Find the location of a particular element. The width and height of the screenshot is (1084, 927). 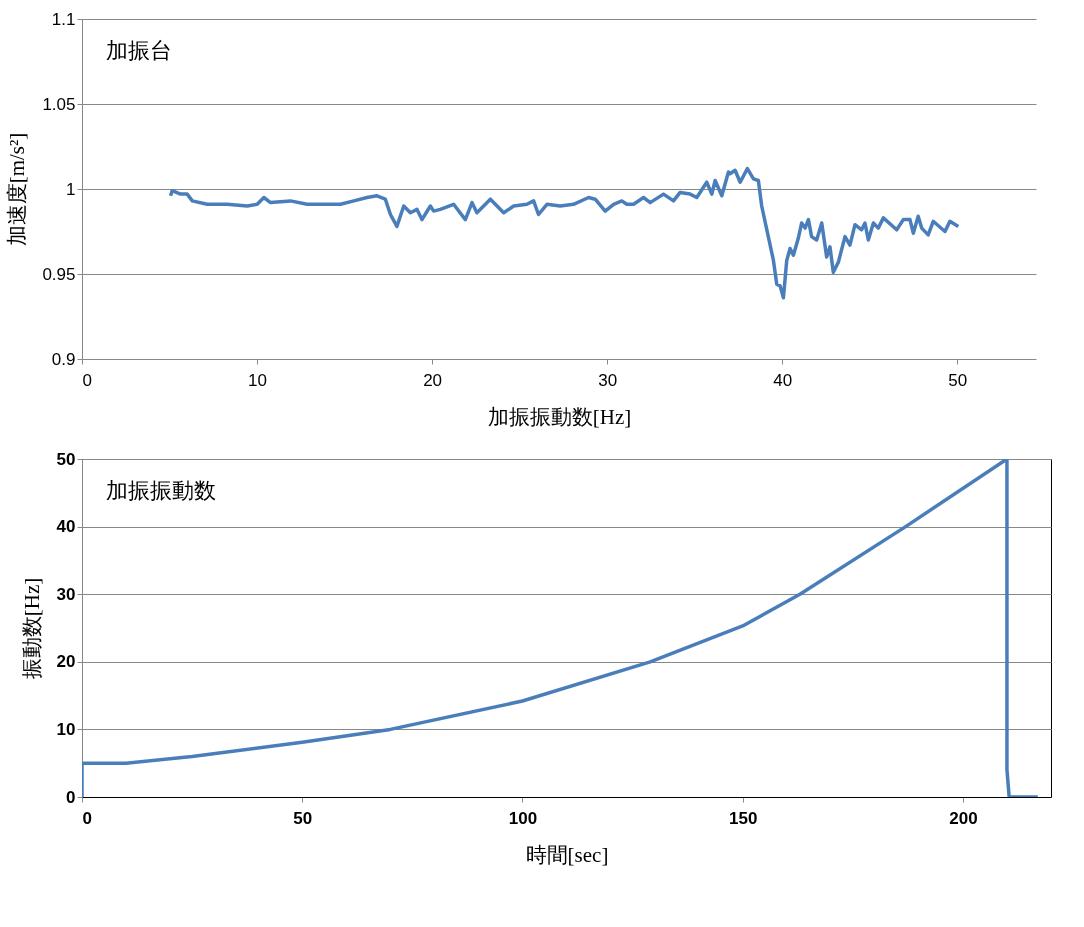

y-tick-label: 0.95 is located at coordinates (59, 274).